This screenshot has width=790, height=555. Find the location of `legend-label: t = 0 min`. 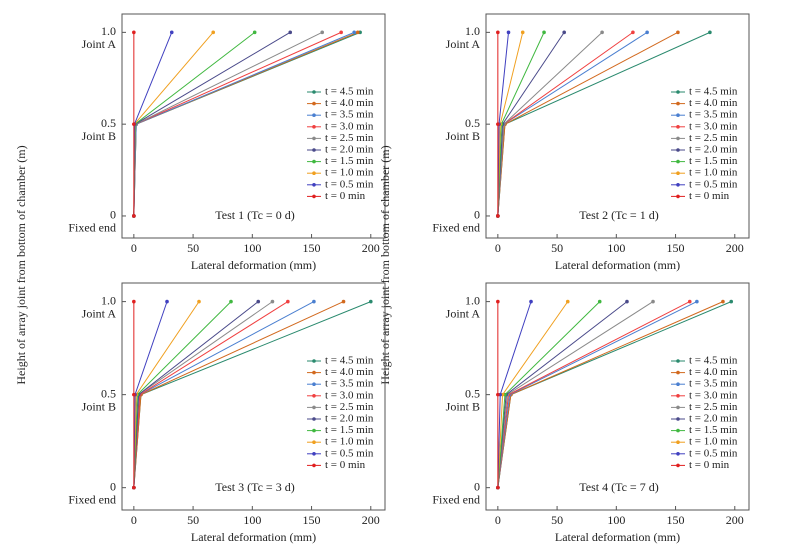

legend-label: t = 0 min is located at coordinates (345, 465).